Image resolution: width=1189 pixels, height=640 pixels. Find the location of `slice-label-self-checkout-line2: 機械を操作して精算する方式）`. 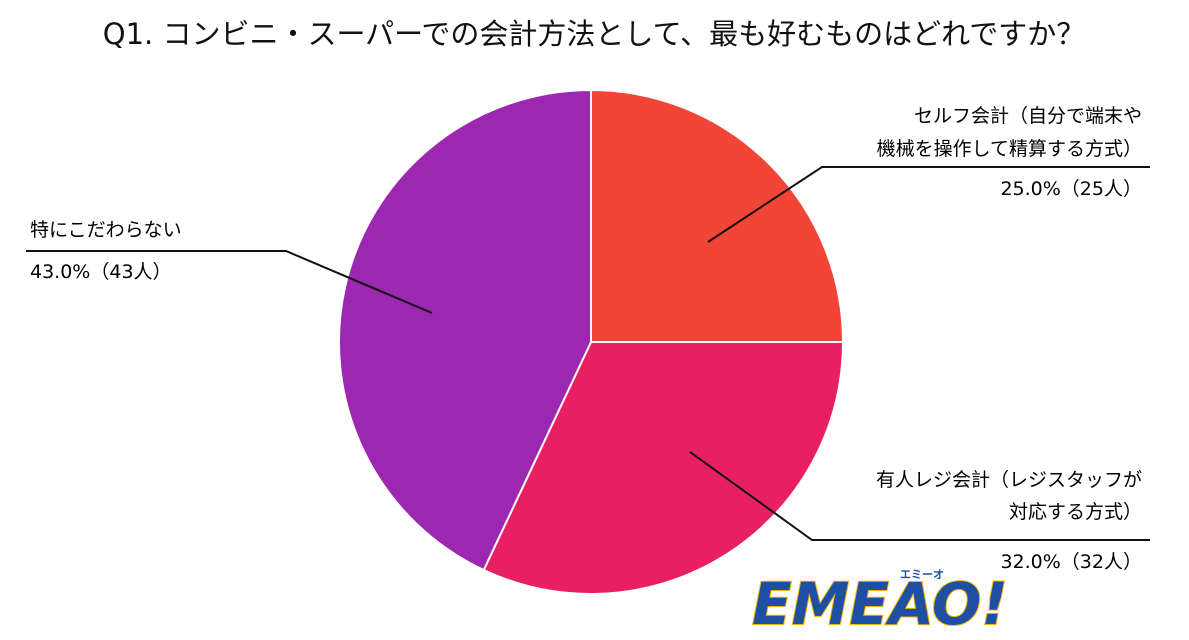

slice-label-self-checkout-line2: 機械を操作して精算する方式） is located at coordinates (1009, 149).